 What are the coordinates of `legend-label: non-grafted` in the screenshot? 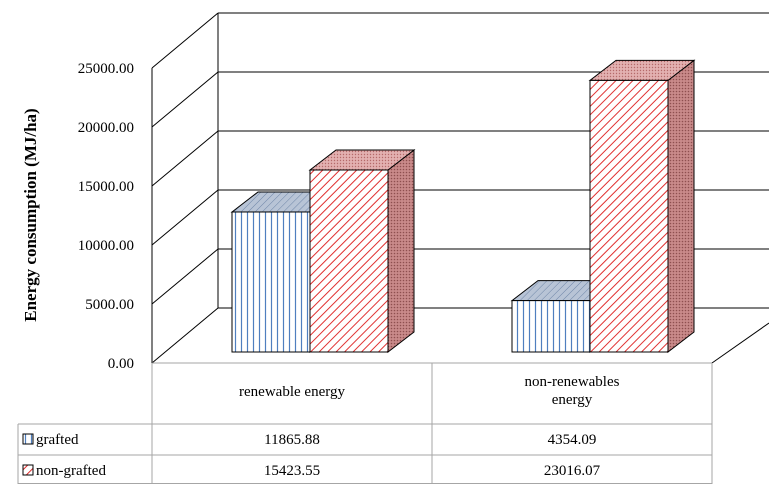 It's located at (71, 471).